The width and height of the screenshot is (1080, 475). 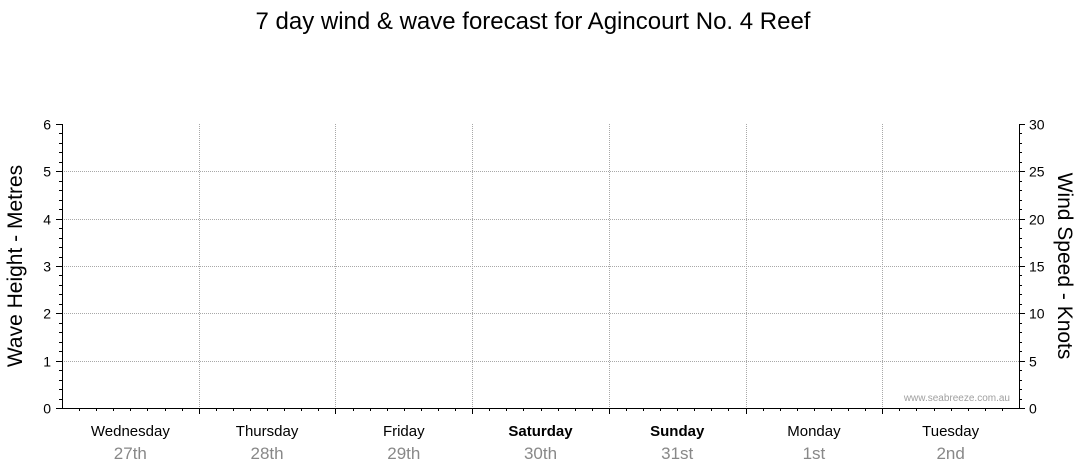 What do you see at coordinates (1037, 220) in the screenshot?
I see `right-tick-label: 20` at bounding box center [1037, 220].